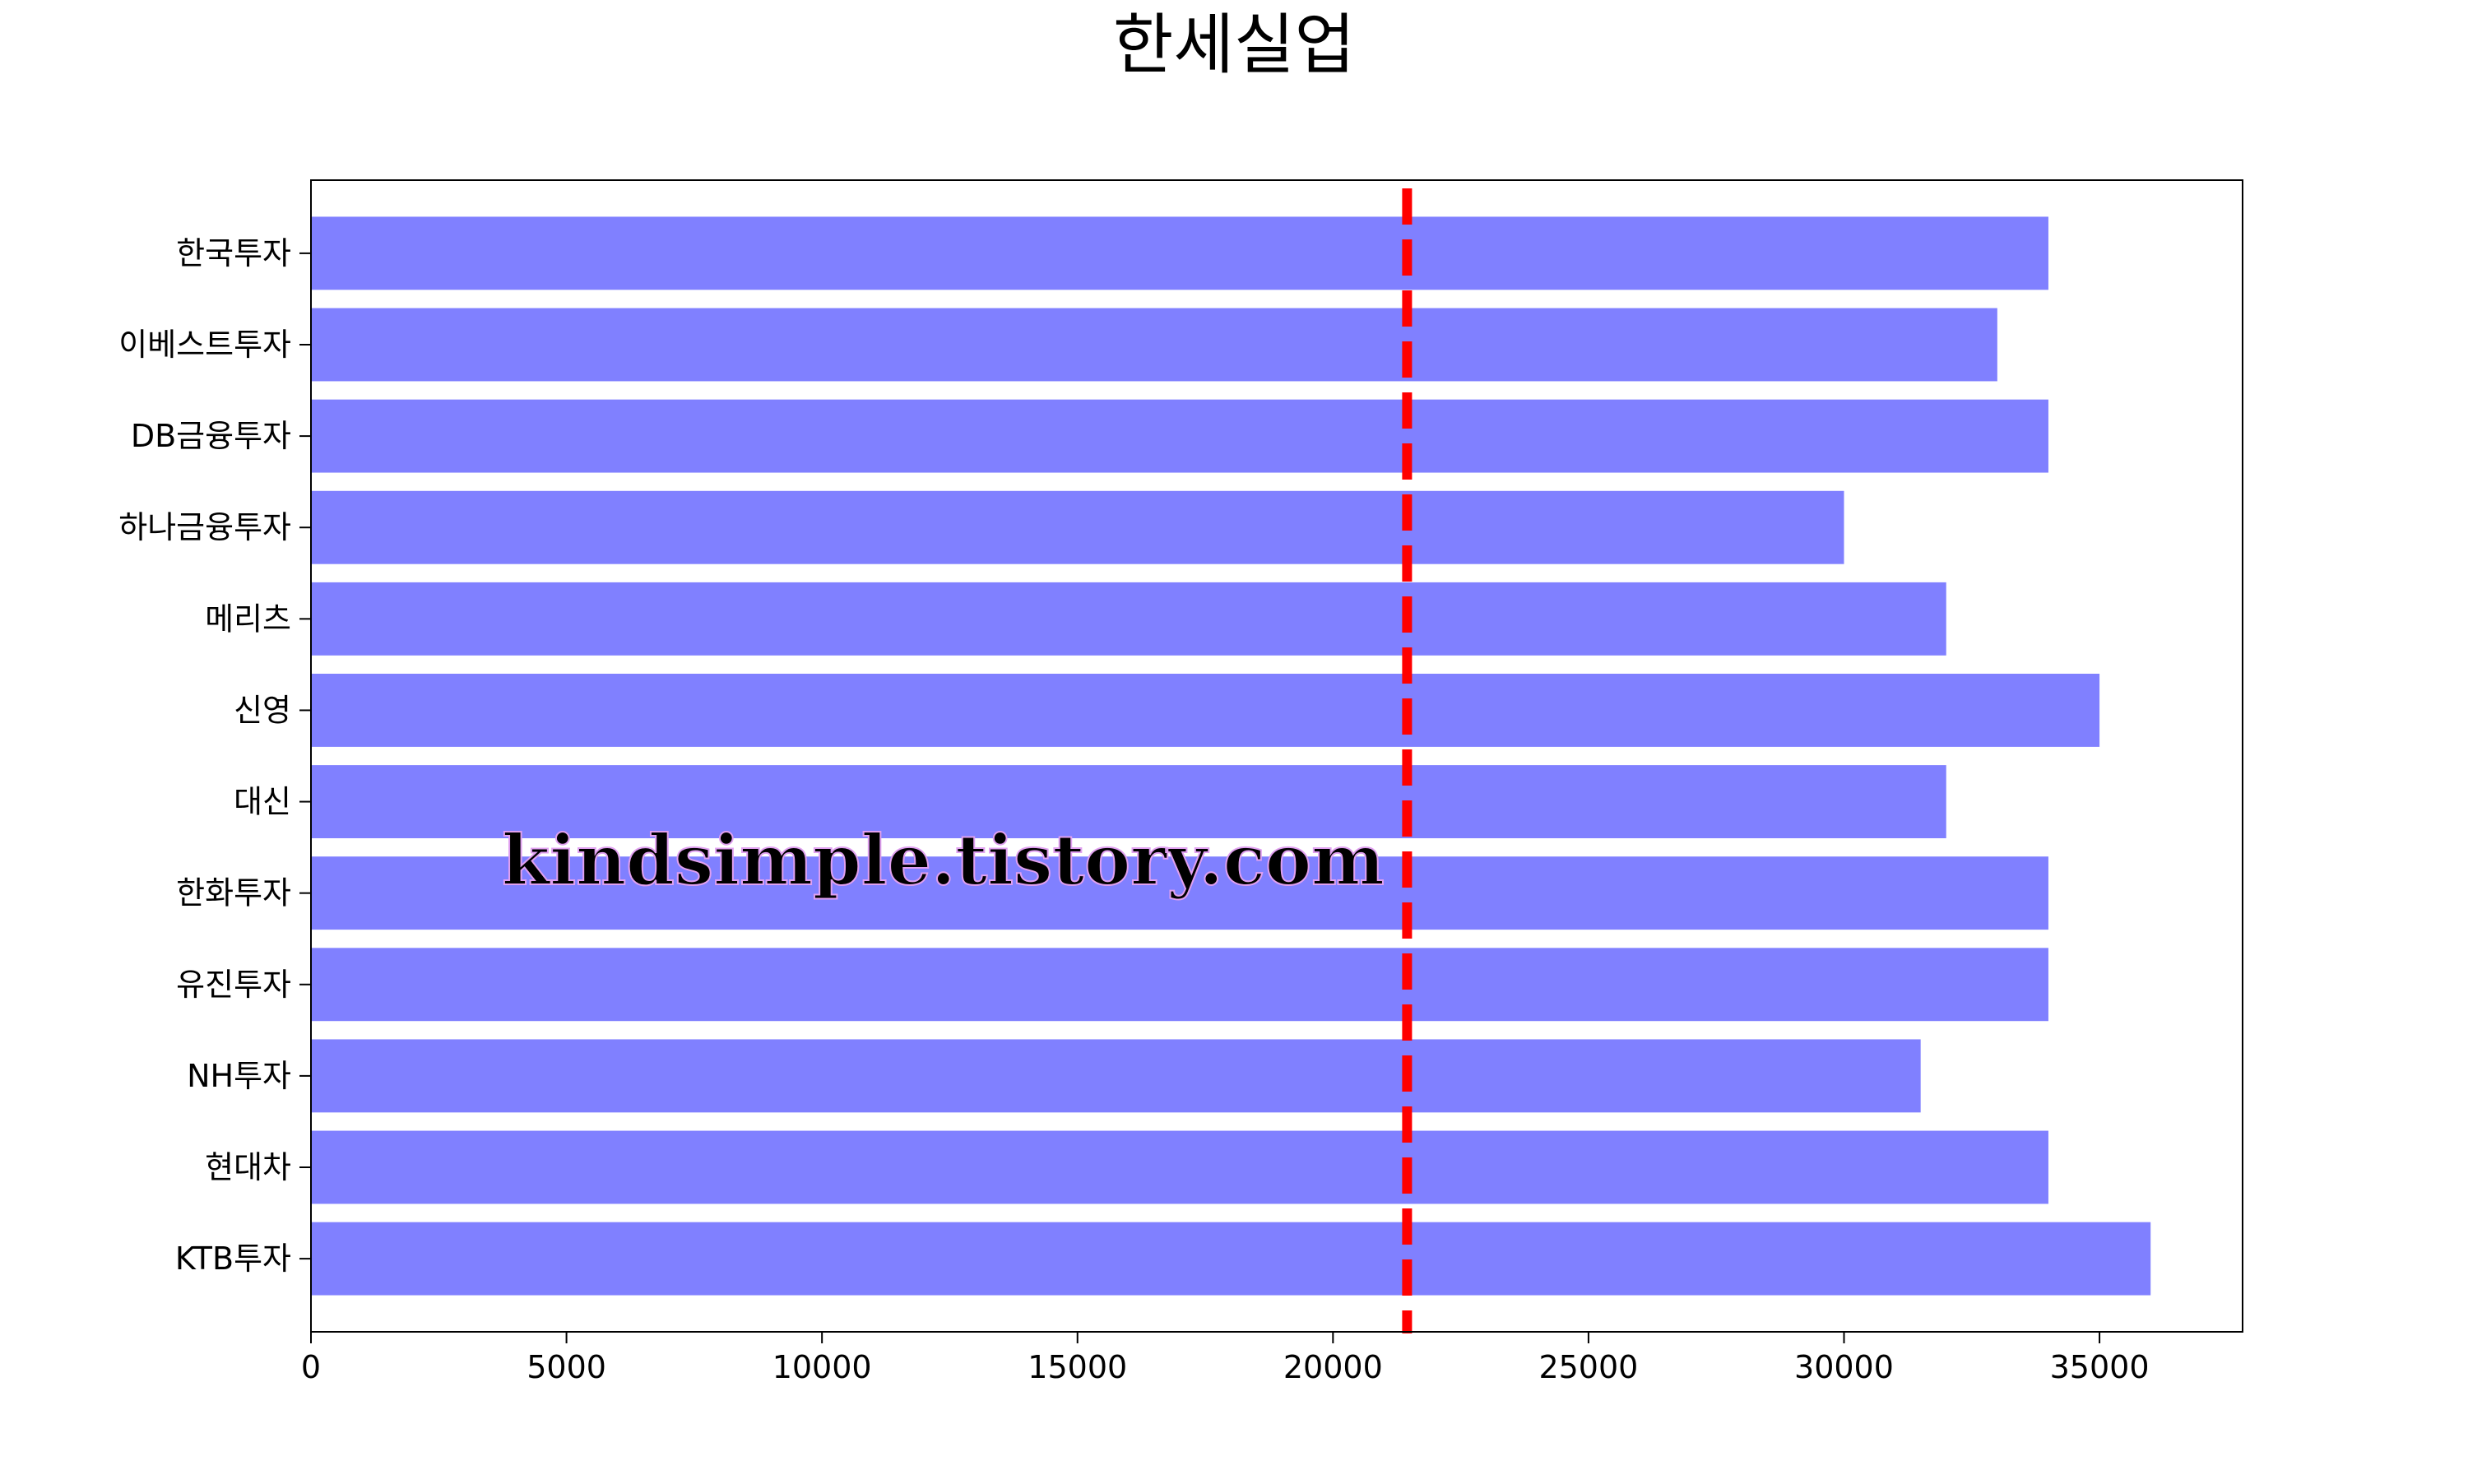  What do you see at coordinates (311, 1367) in the screenshot?
I see `x-tick-label: 0` at bounding box center [311, 1367].